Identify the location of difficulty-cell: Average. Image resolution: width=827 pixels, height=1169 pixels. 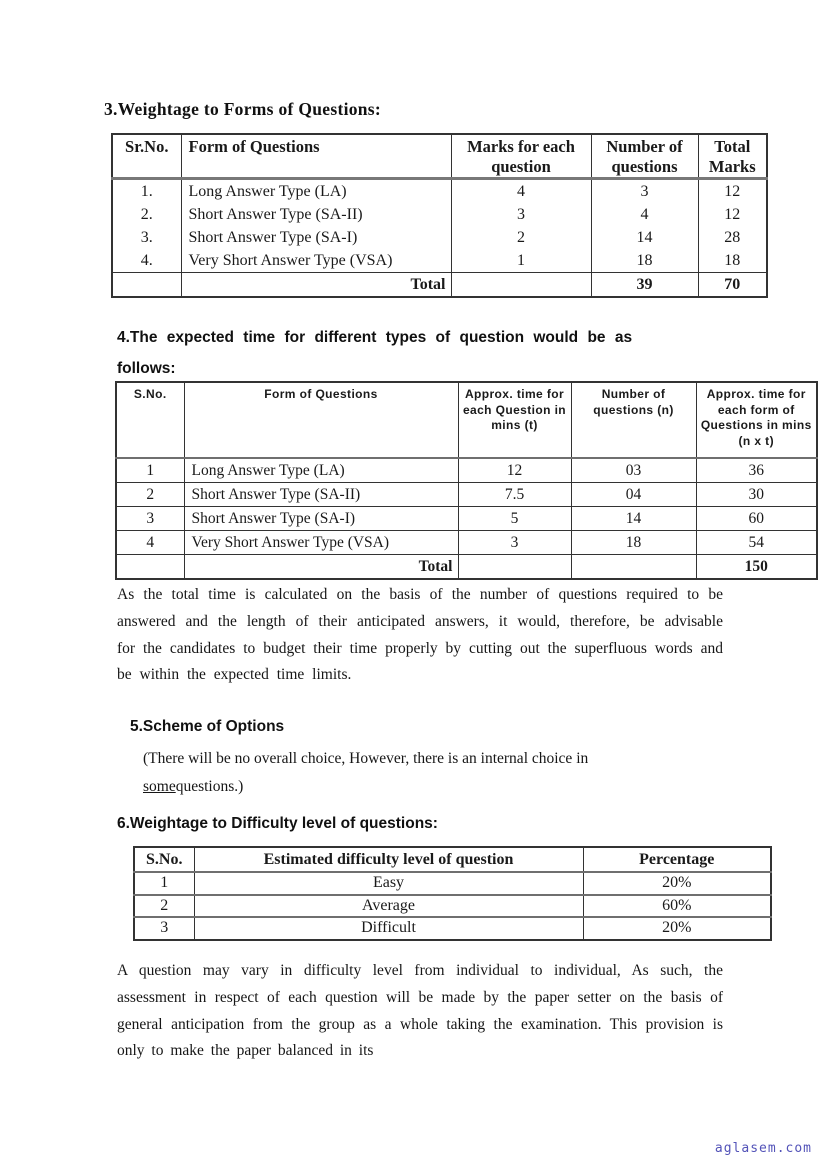
(388, 906).